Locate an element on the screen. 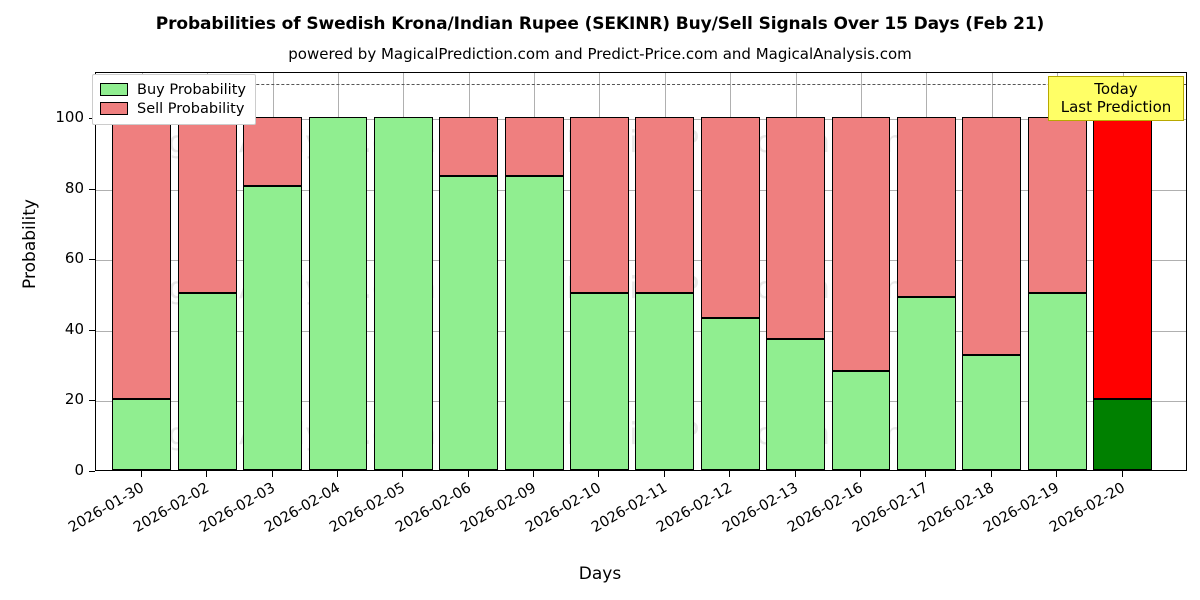  x-tick-label: 2026-02-03 is located at coordinates (237, 508).